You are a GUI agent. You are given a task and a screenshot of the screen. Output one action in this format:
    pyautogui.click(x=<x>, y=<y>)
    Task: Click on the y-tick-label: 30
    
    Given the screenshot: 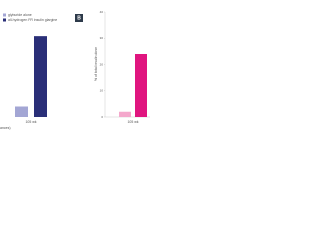 What is the action you would take?
    pyautogui.click(x=102, y=38)
    